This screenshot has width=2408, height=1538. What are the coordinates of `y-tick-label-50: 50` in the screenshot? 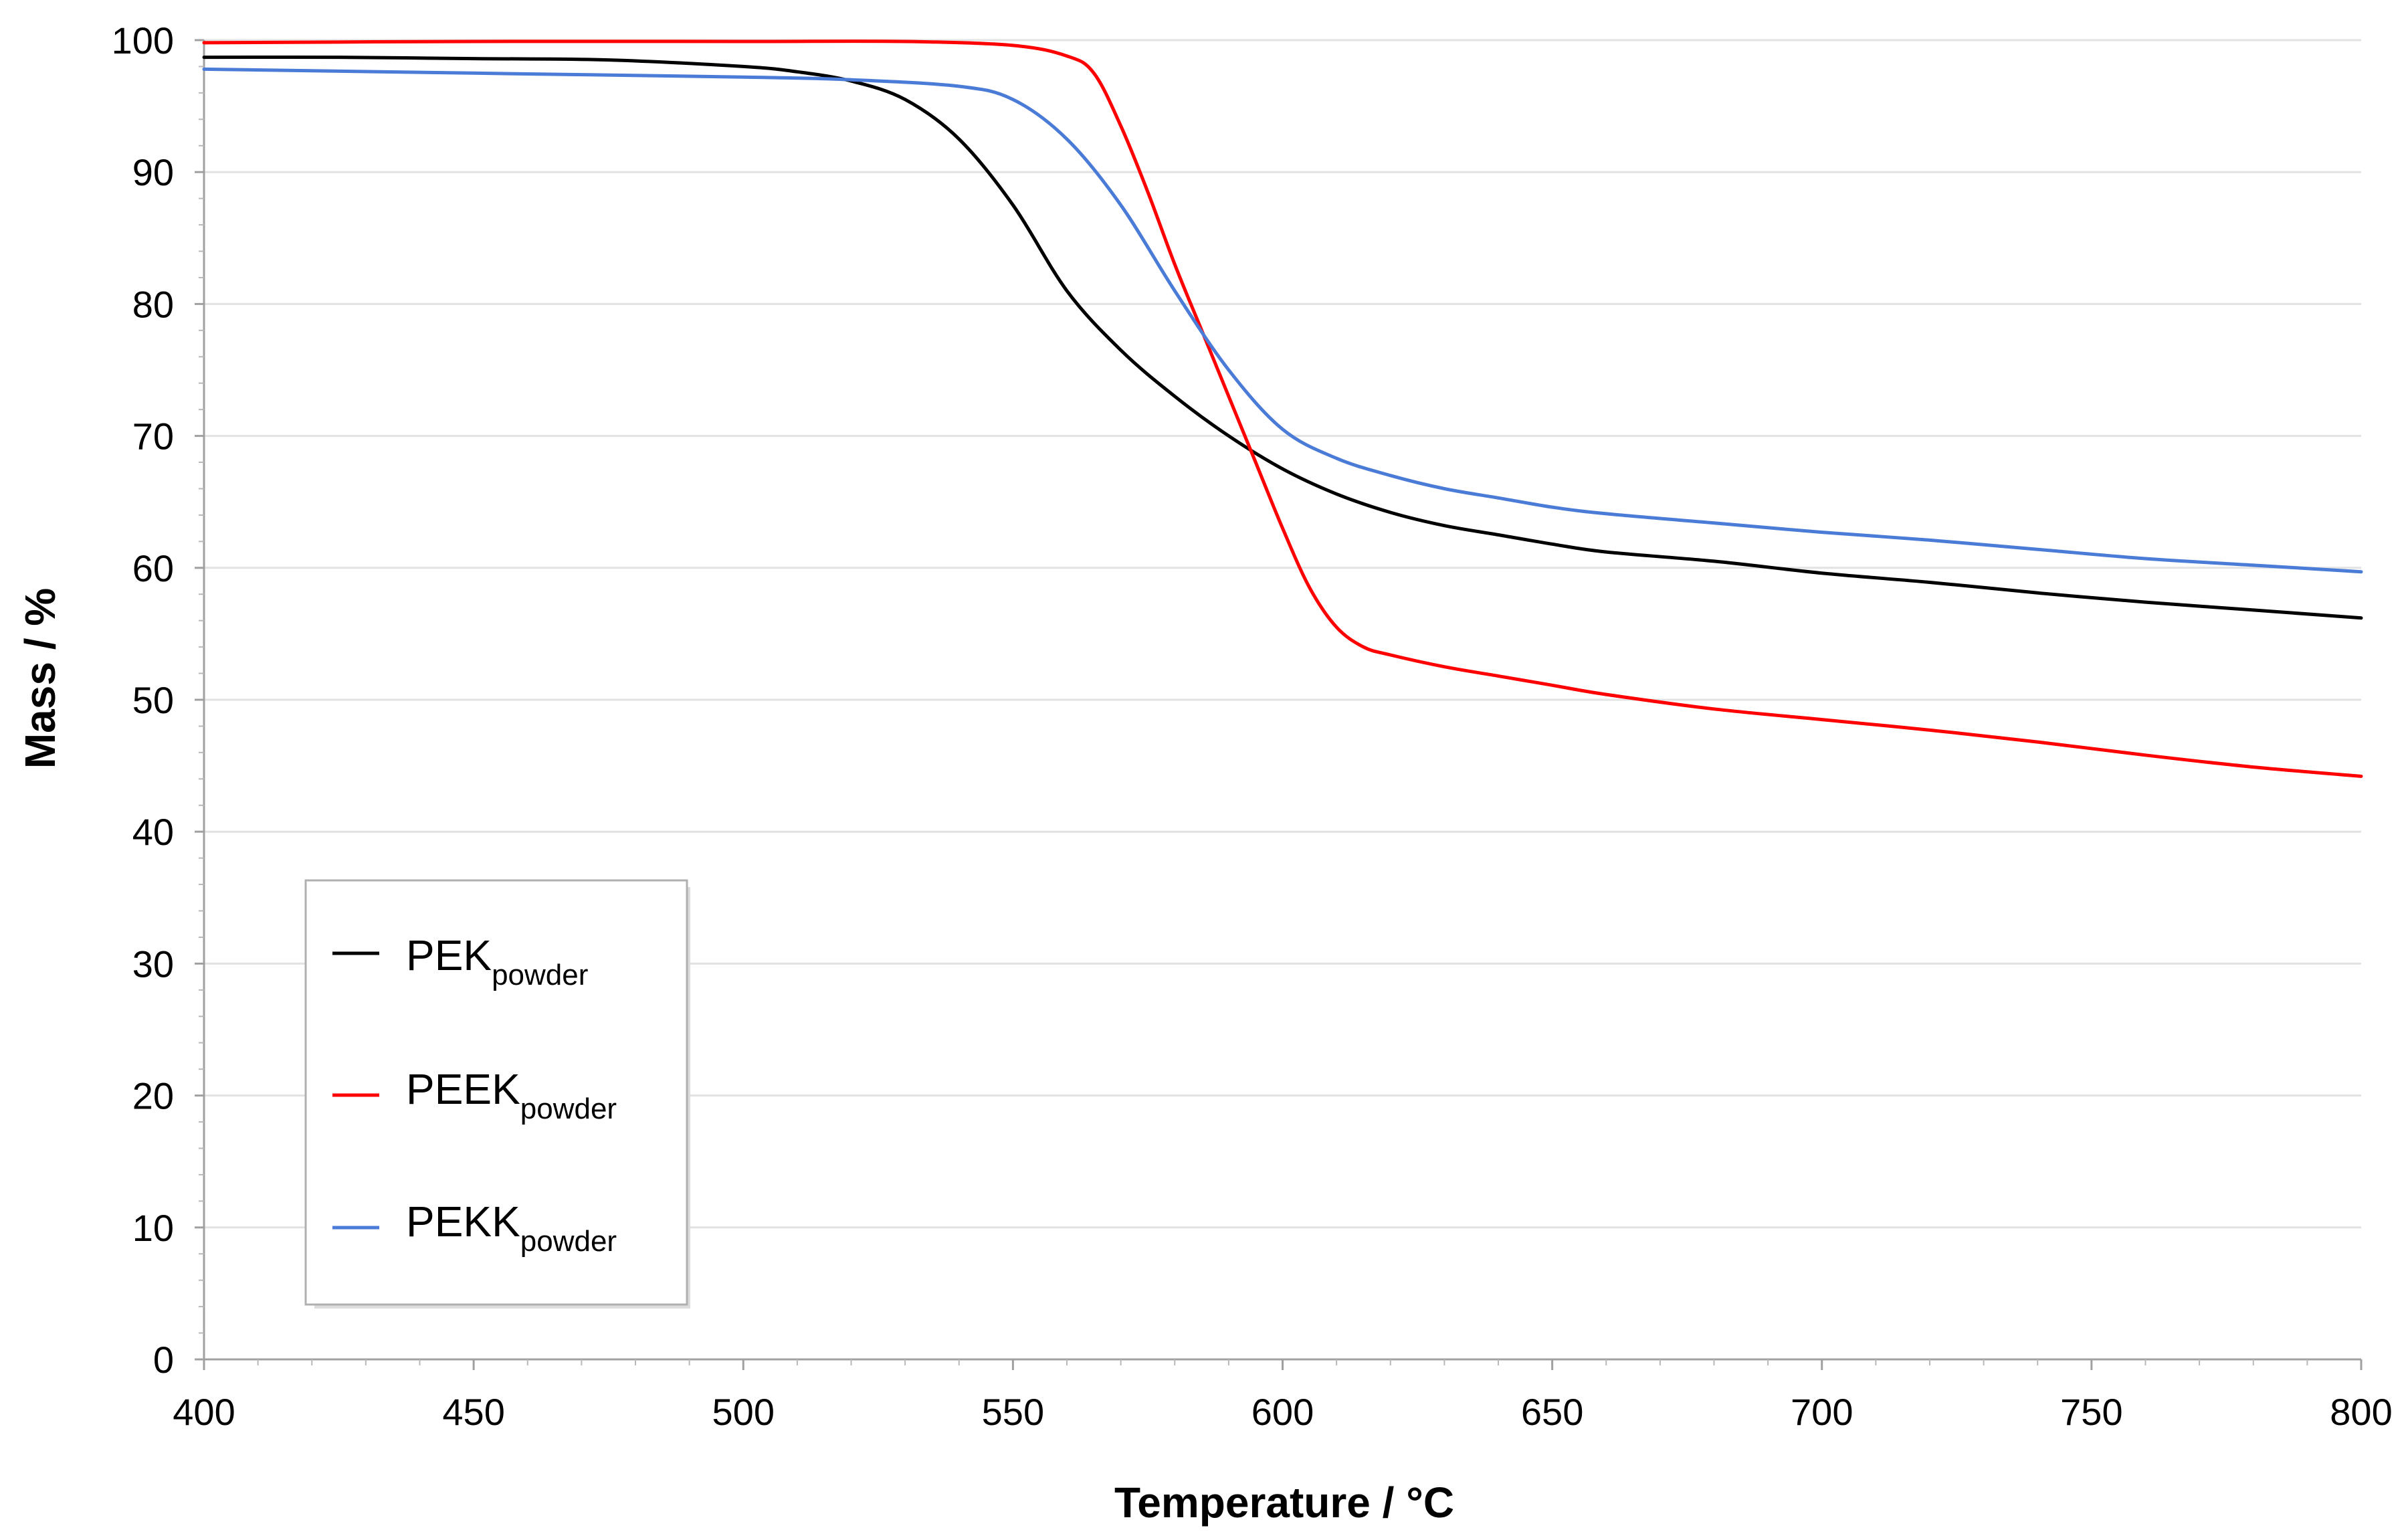 It's located at (153, 700).